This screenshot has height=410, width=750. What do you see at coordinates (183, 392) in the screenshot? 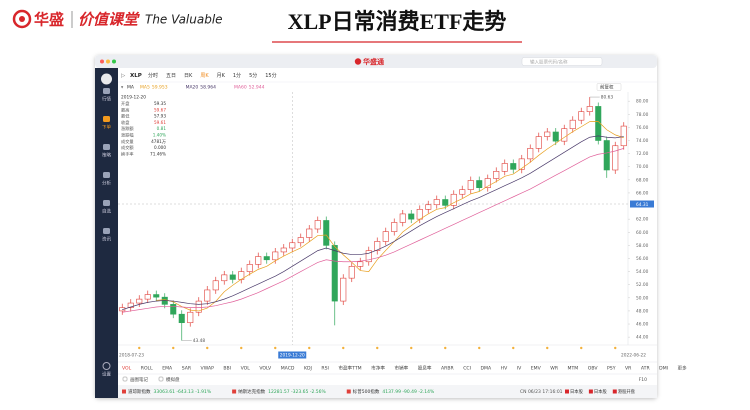
I see `ticker-quote: 33063.61 -643.13 -1.91%` at bounding box center [183, 392].